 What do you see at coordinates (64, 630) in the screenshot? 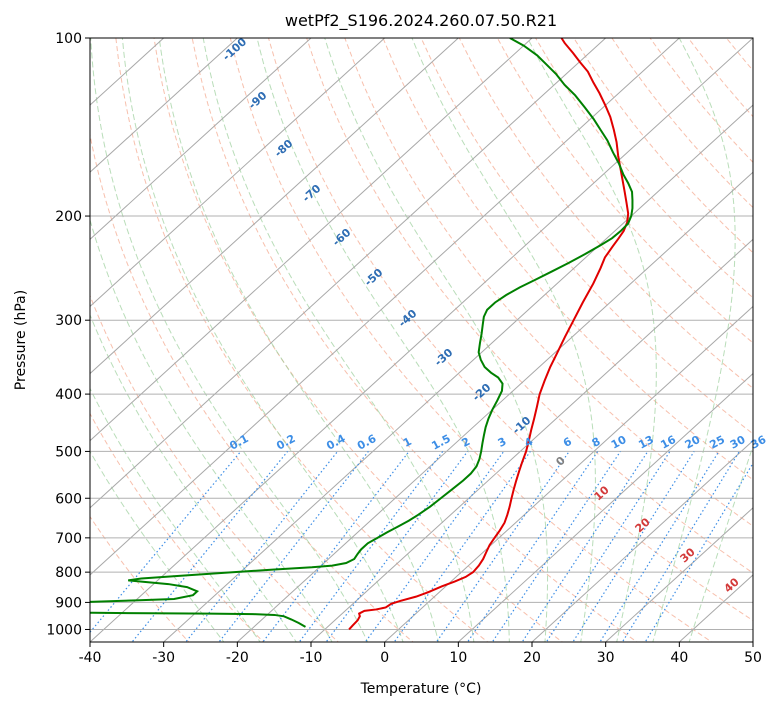
I see `y-tick-label: 1000` at bounding box center [64, 630].